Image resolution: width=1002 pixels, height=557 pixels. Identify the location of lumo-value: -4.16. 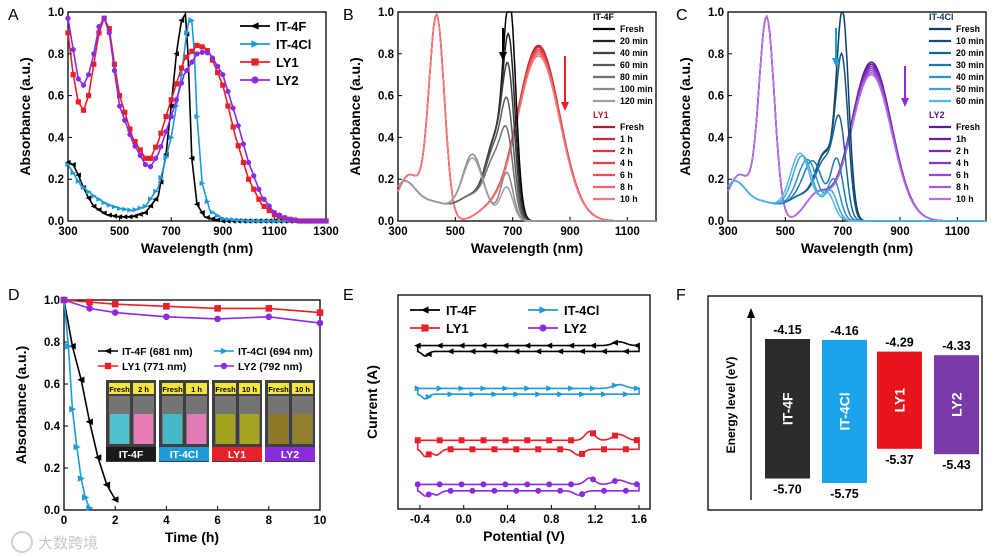
(844, 331).